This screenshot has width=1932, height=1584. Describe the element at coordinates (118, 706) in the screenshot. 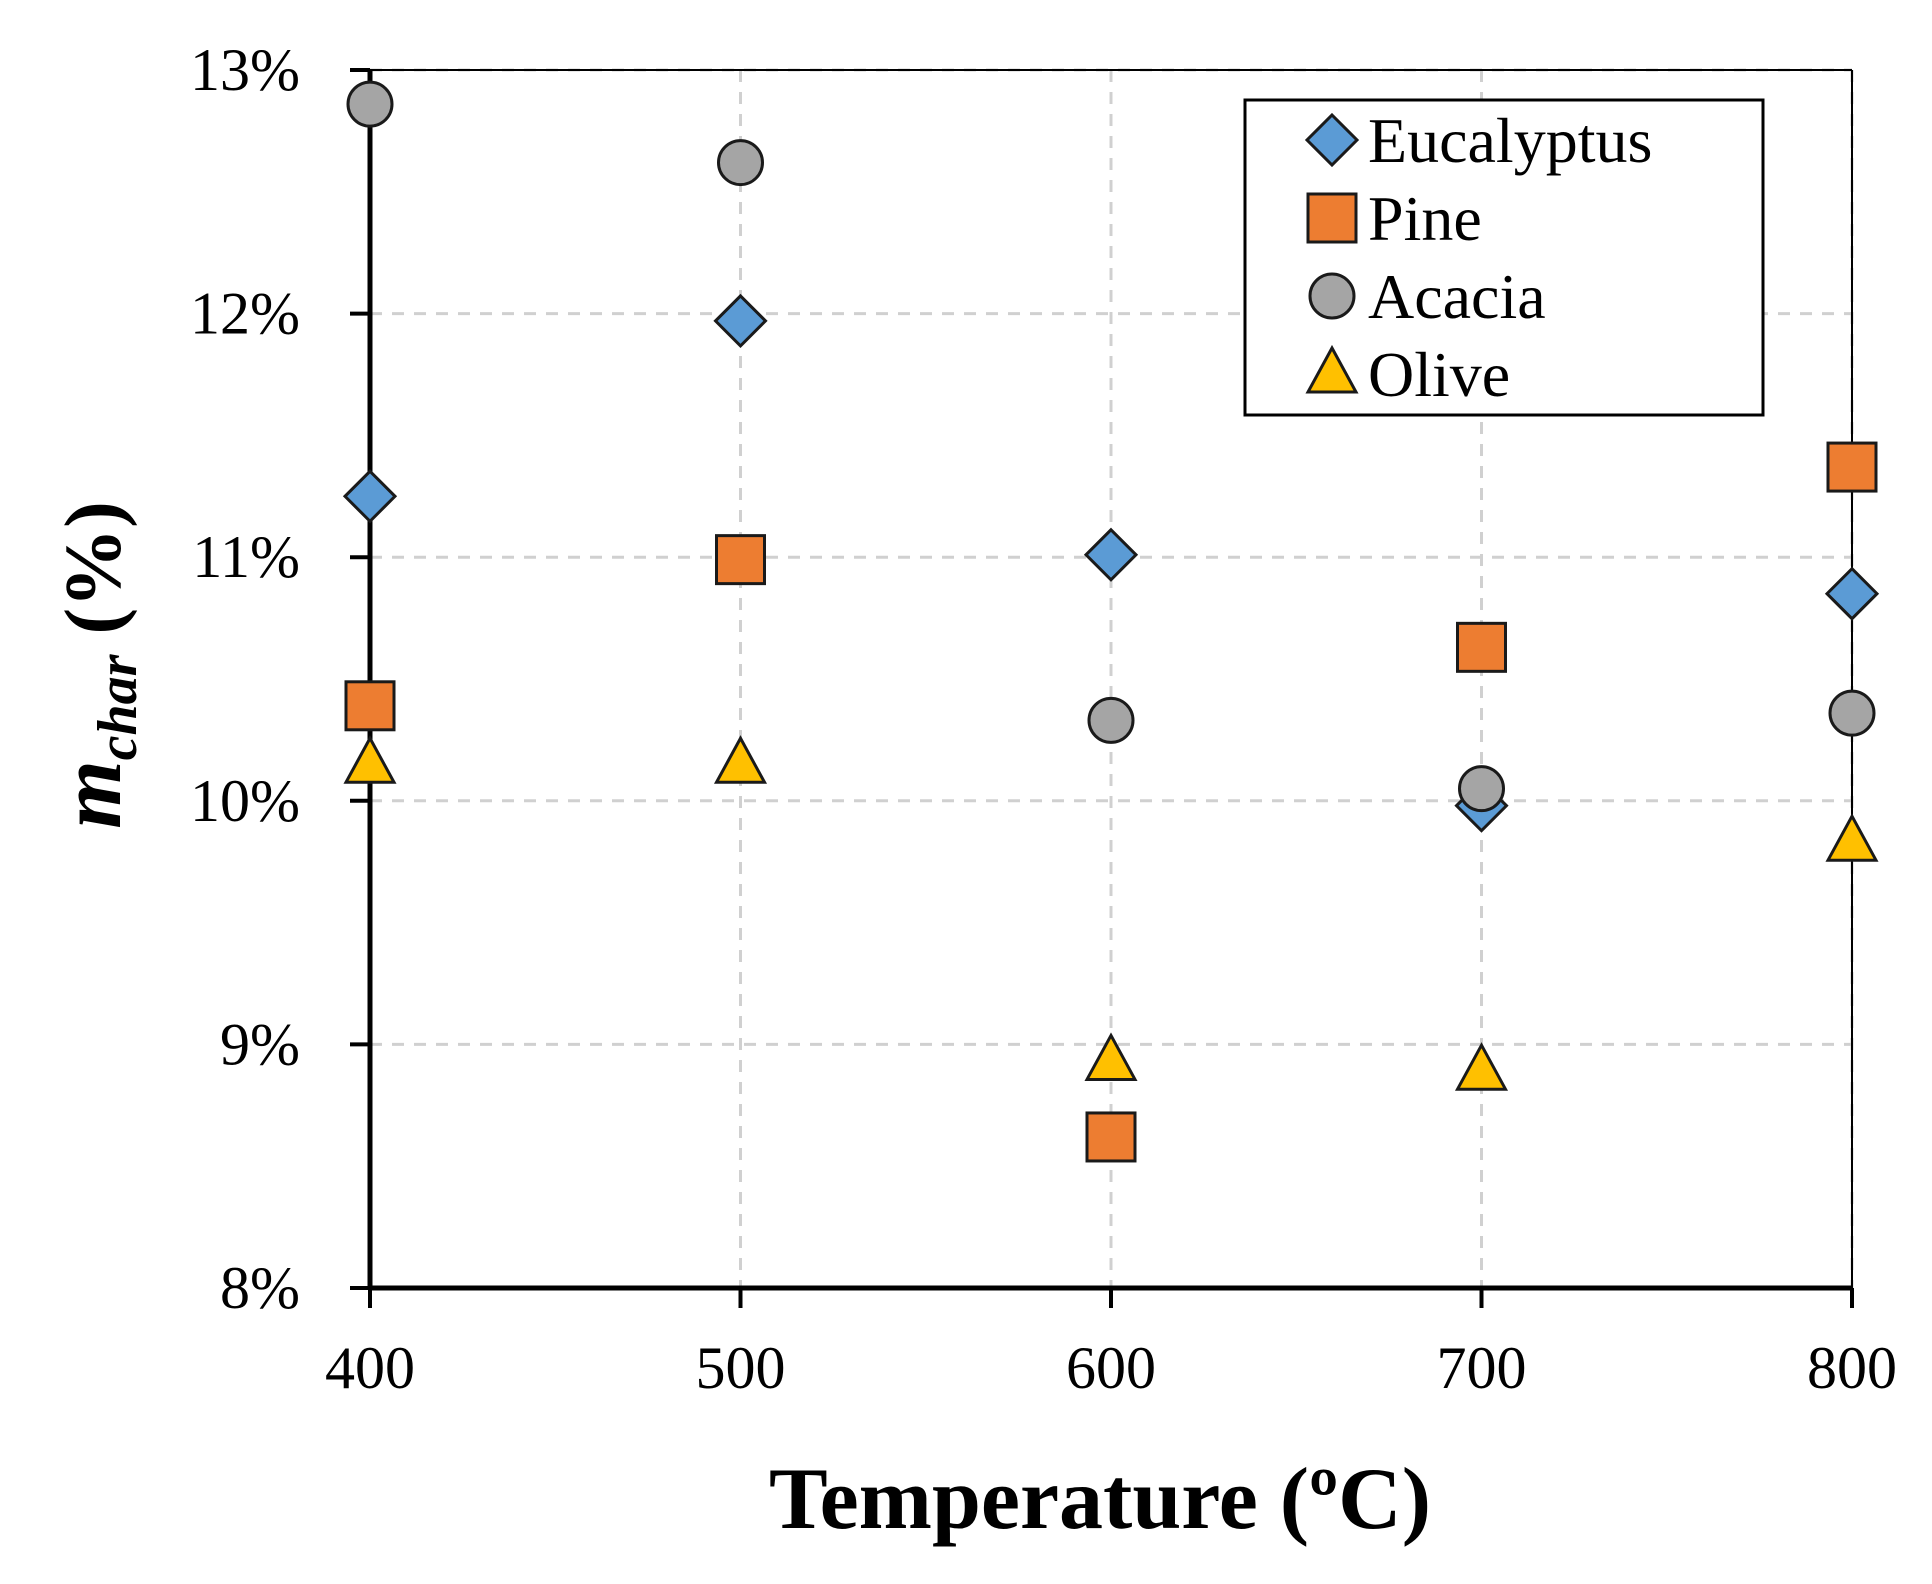

I see `y-axis-title-subscript: char` at that location.